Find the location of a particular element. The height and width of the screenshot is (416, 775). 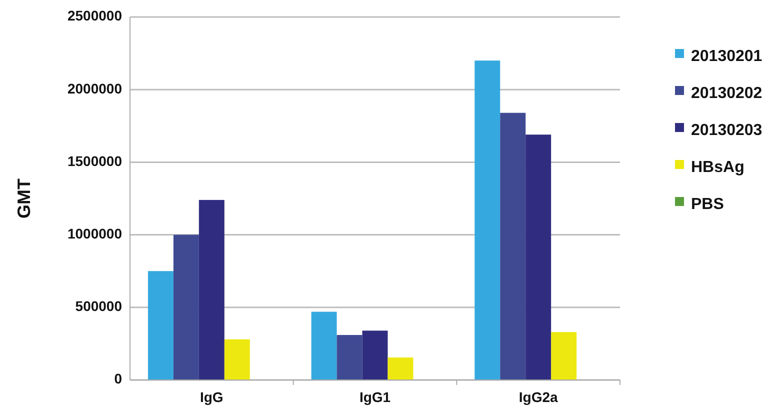

legend-label: PBS is located at coordinates (707, 205).